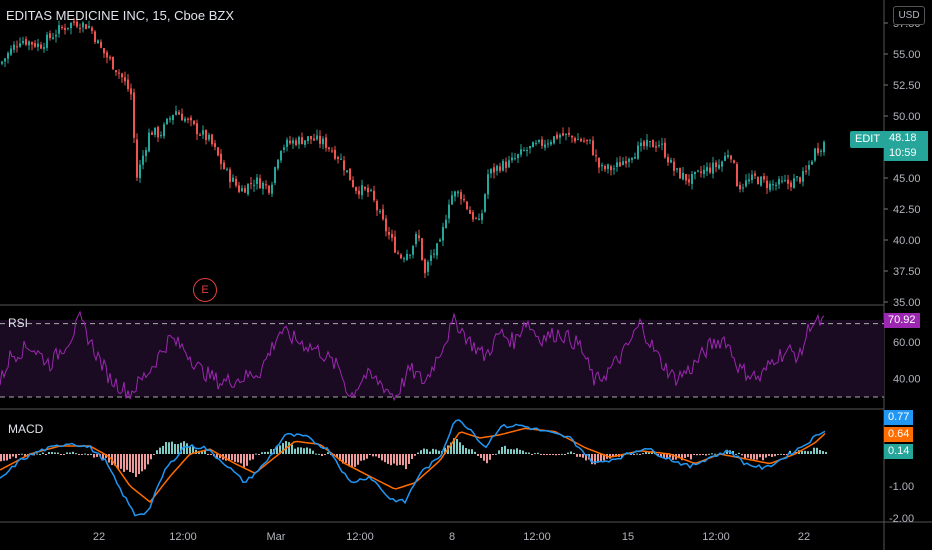  I want to click on currency-button: USD, so click(909, 15).